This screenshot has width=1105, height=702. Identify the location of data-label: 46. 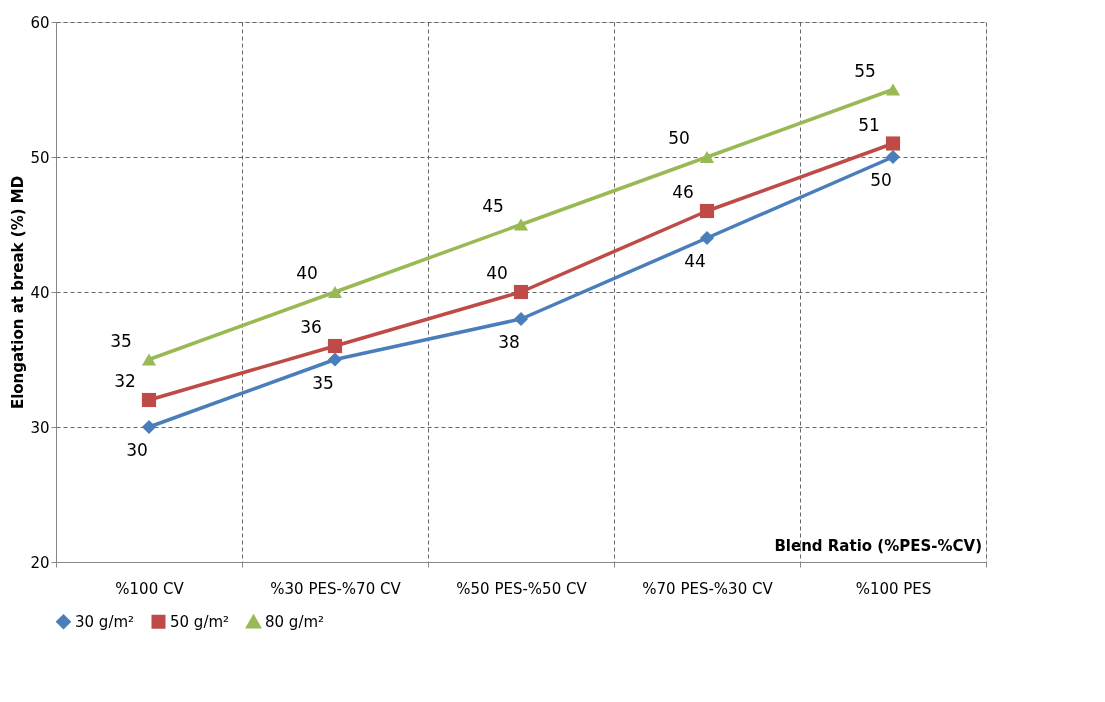
(683, 192).